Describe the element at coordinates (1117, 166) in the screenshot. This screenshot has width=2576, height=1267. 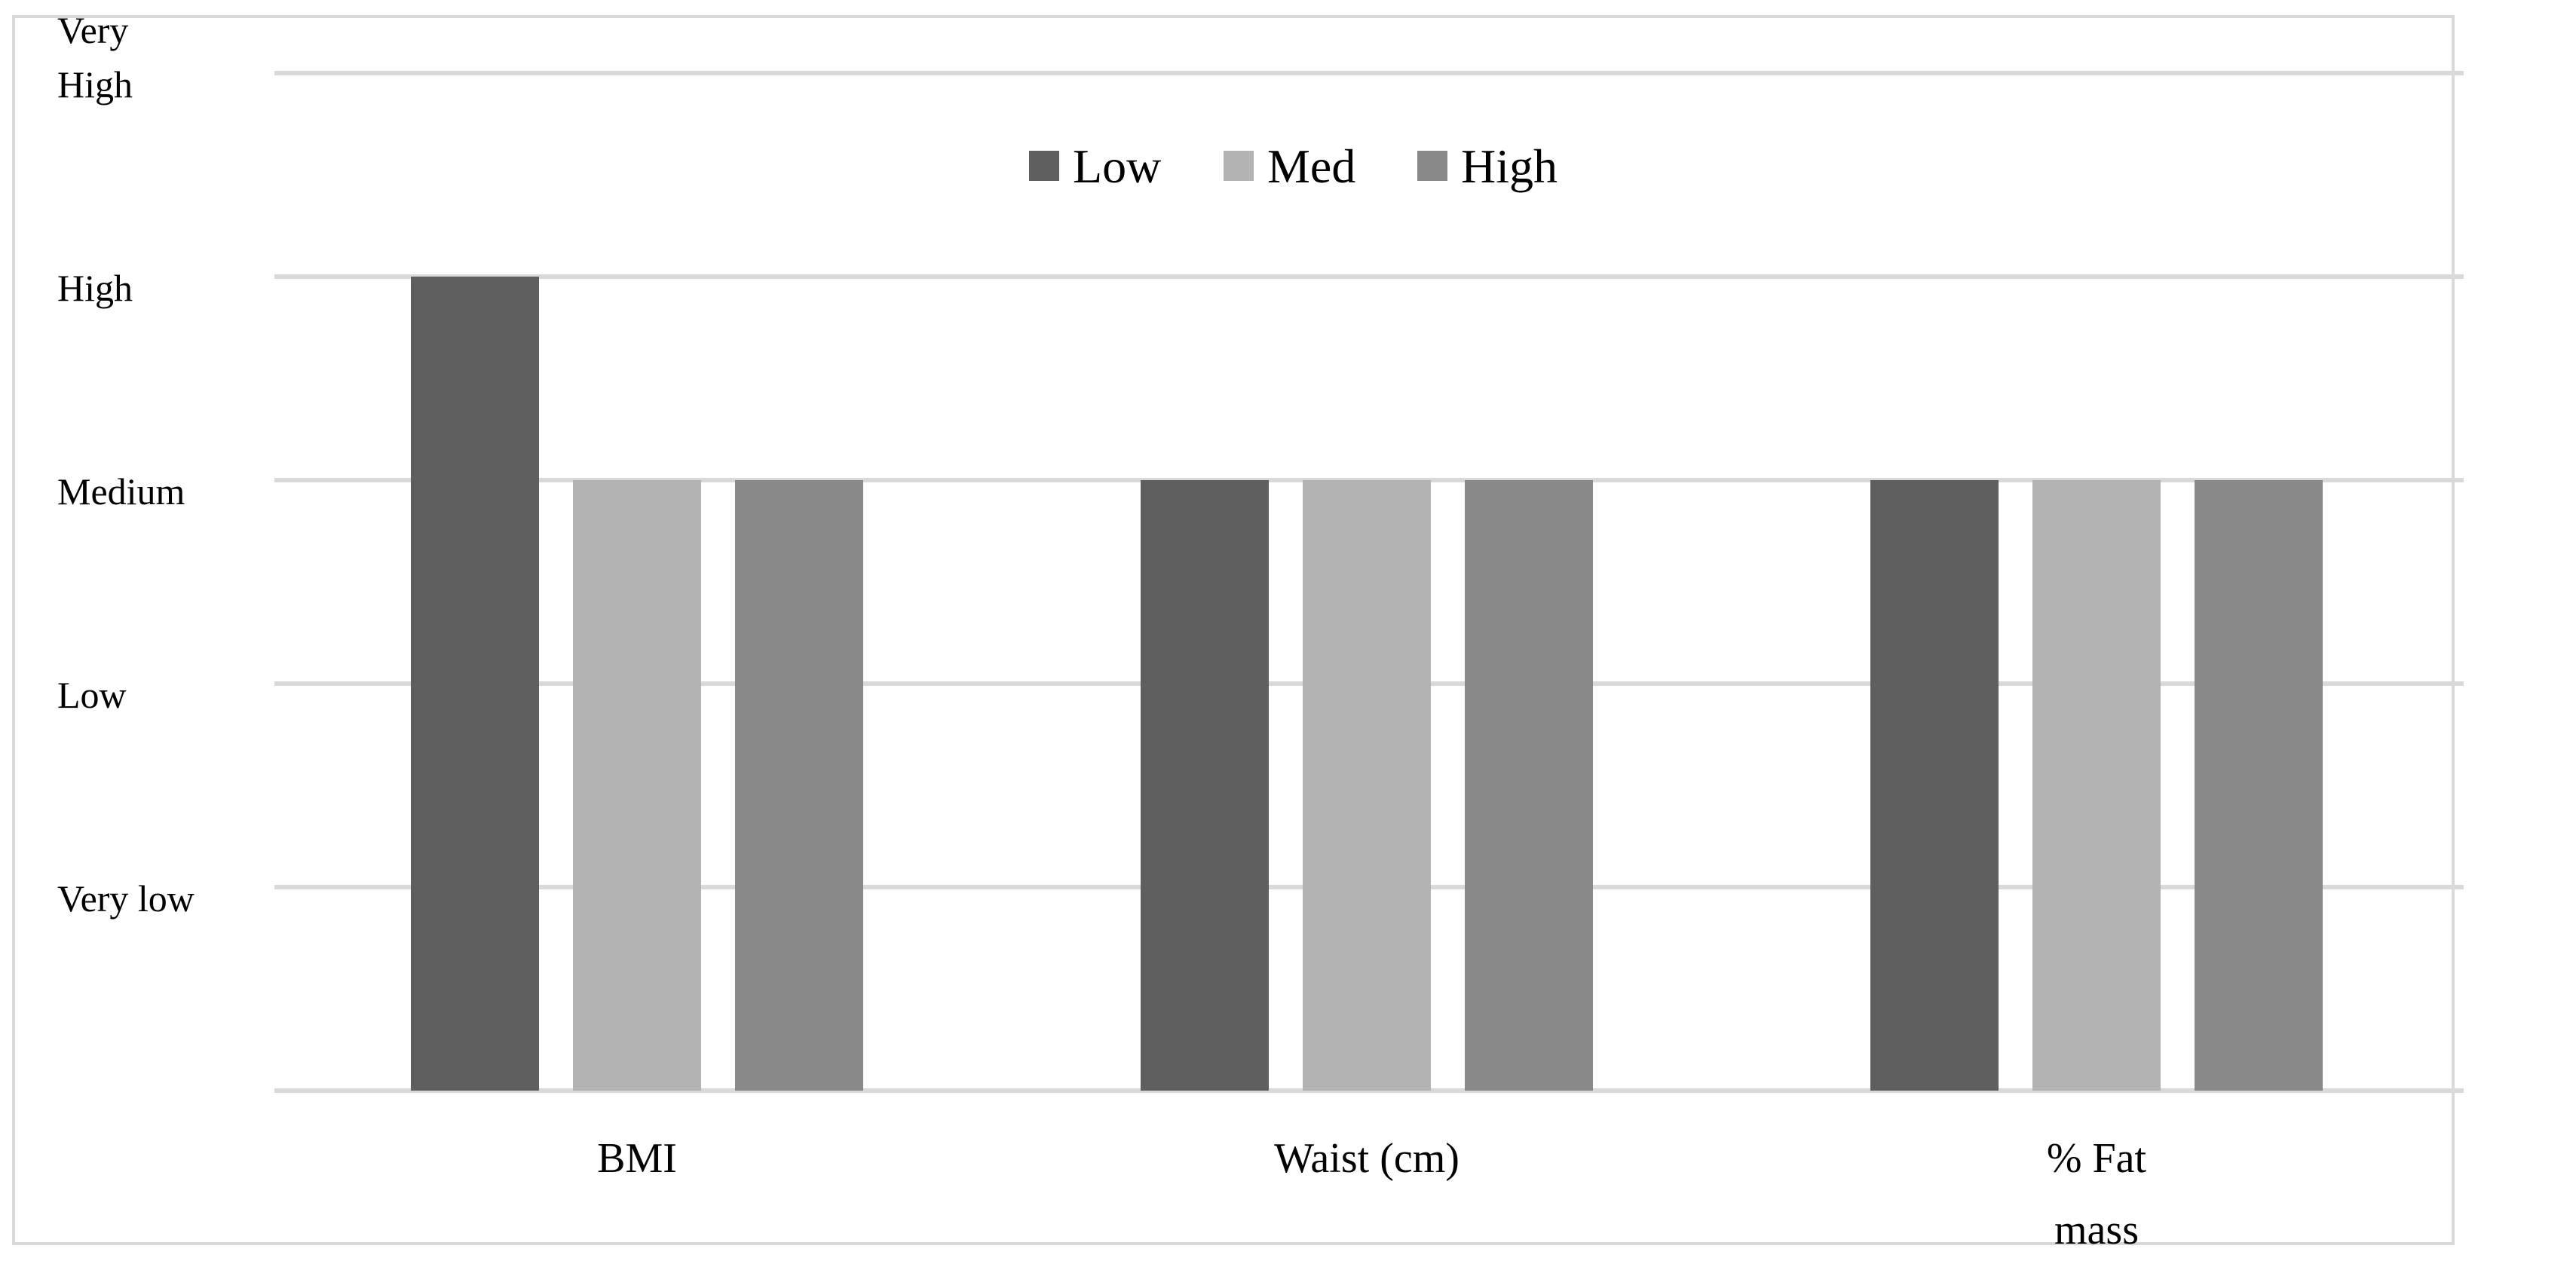
I see `legend-label-low: Low` at that location.